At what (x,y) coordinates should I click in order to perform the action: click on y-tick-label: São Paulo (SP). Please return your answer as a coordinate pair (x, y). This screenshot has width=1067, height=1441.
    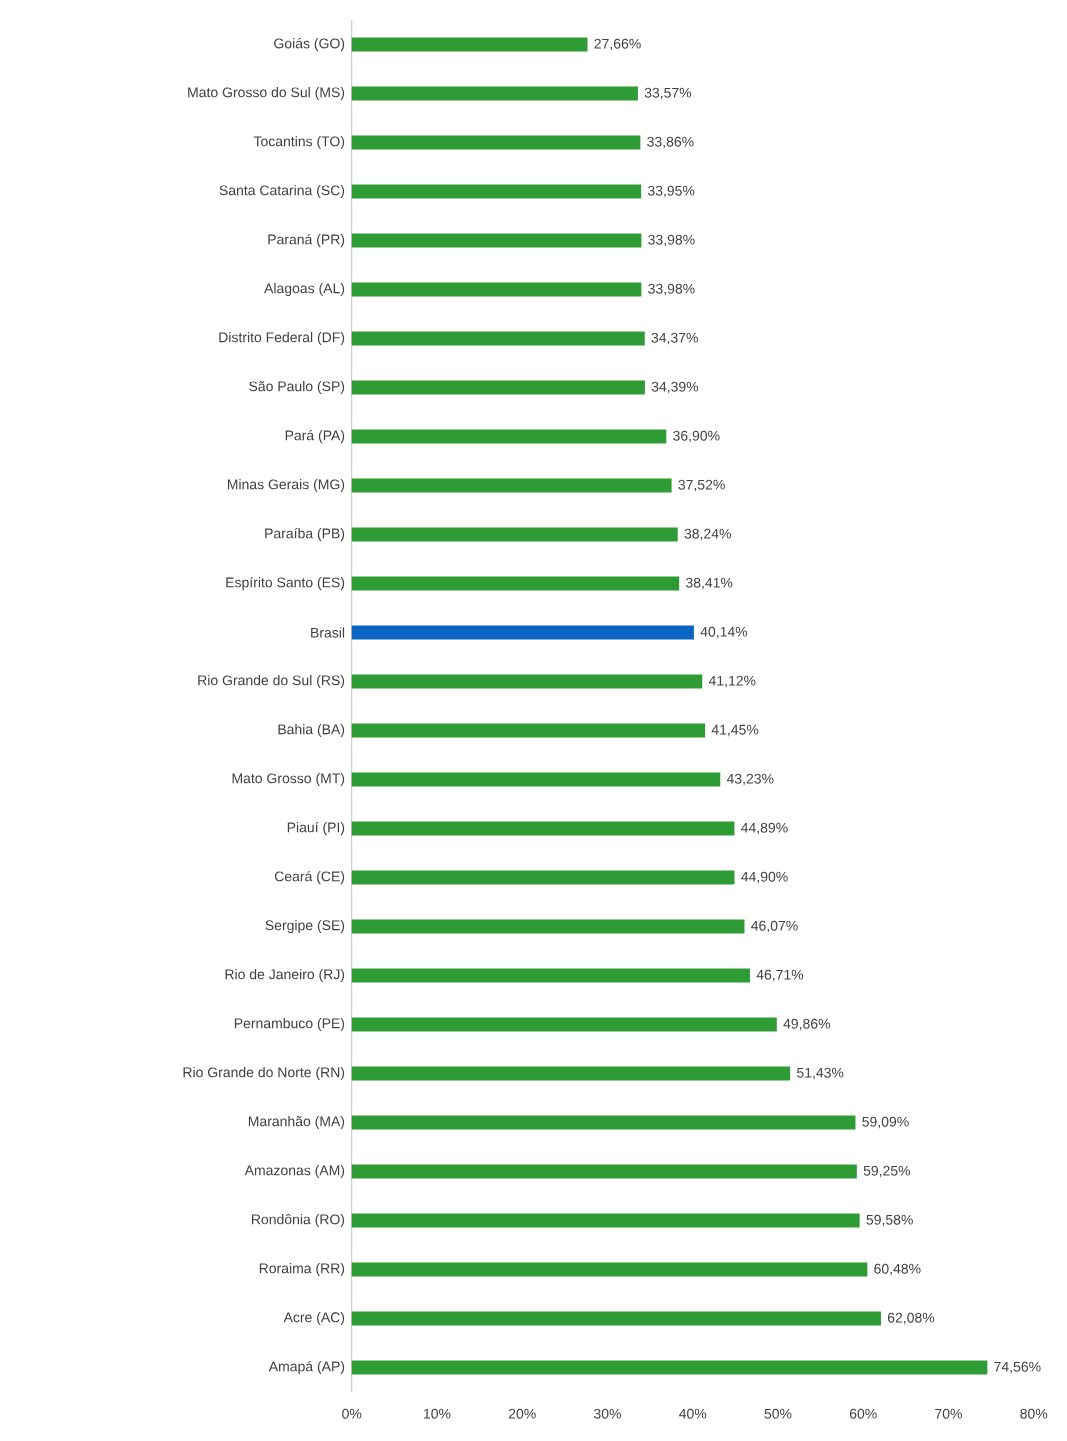
    Looking at the image, I should click on (297, 388).